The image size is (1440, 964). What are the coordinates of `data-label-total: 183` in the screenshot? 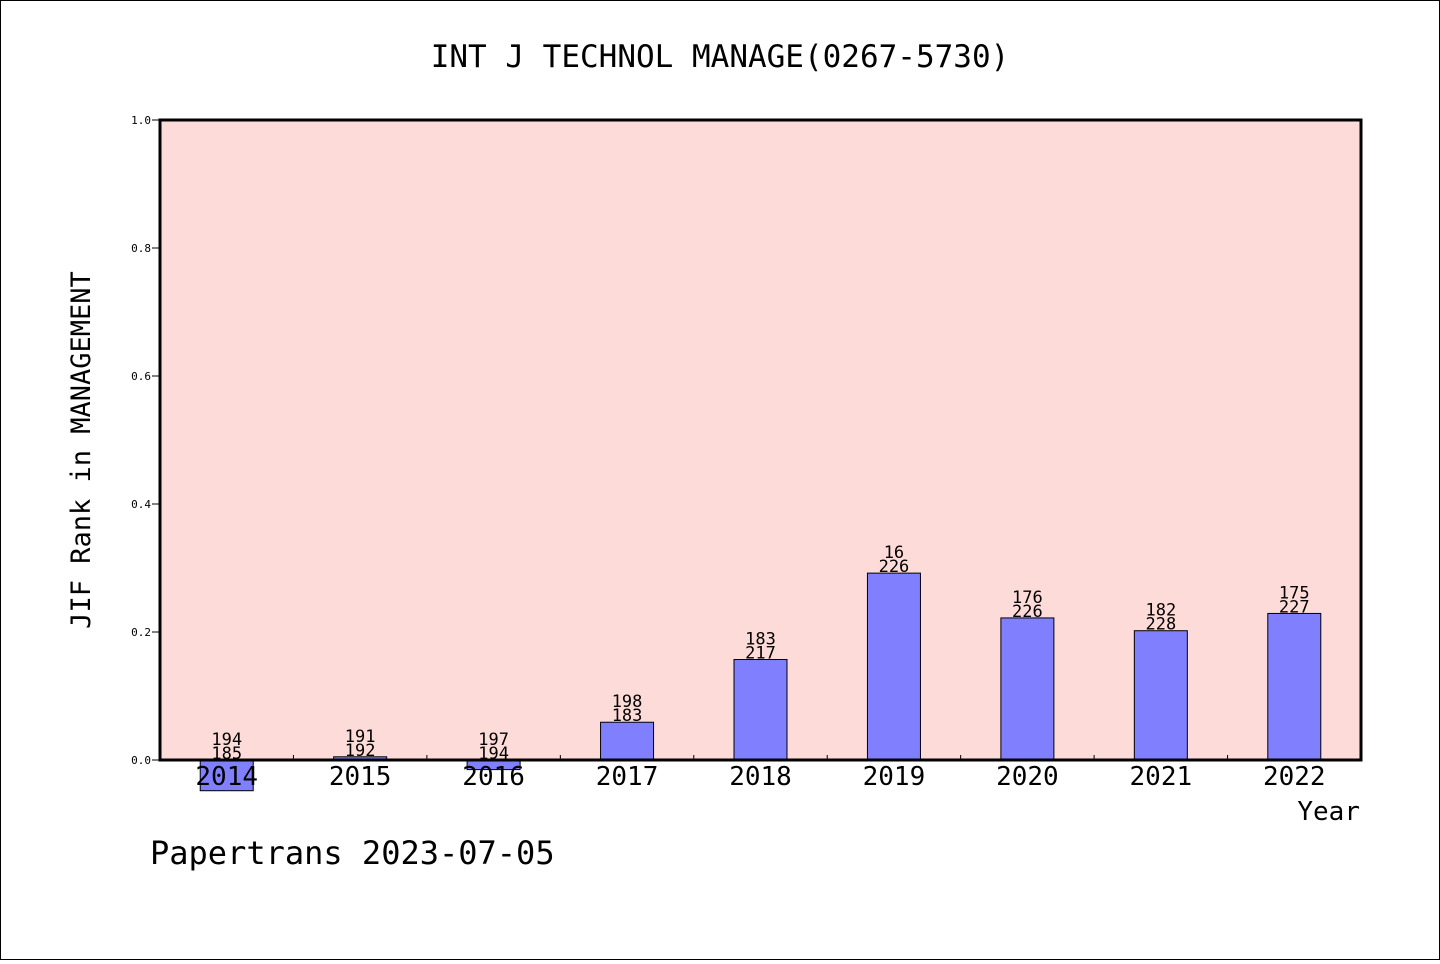 It's located at (627, 716).